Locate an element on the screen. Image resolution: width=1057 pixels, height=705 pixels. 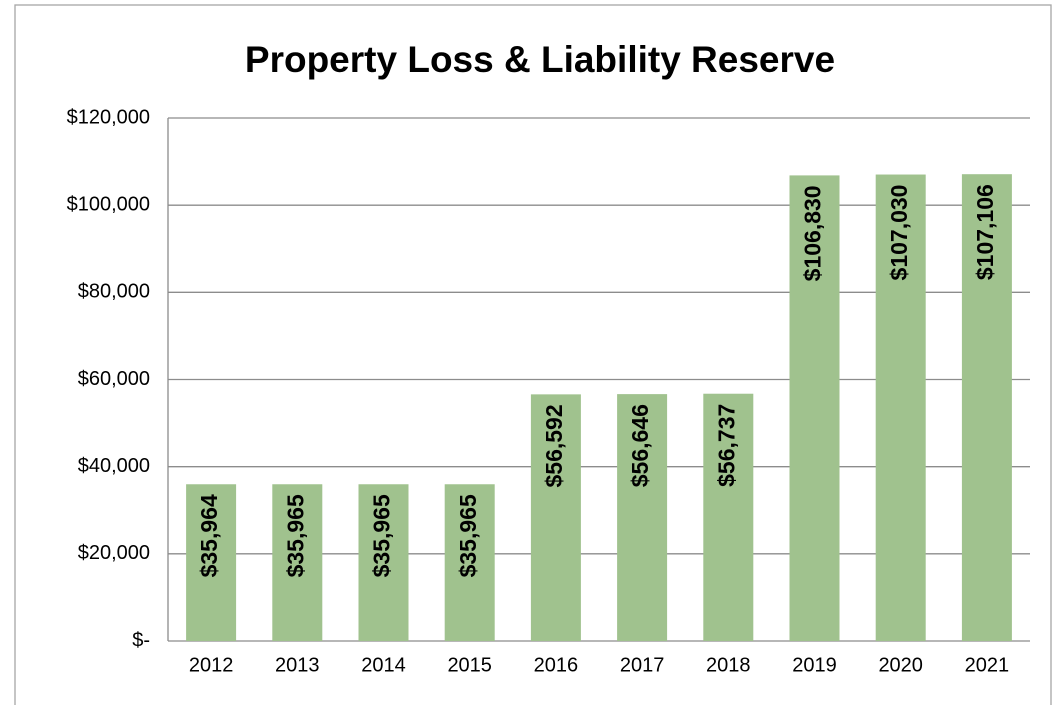
x-tick-label: 2019 is located at coordinates (814, 665).